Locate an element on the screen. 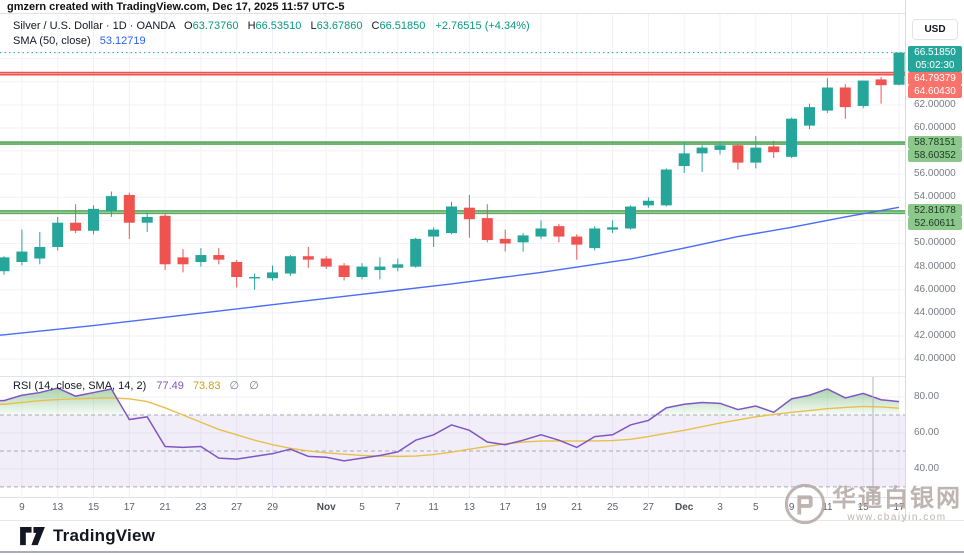 Image resolution: width=964 pixels, height=556 pixels. price-axis-label: 80.00 is located at coordinates (927, 397).